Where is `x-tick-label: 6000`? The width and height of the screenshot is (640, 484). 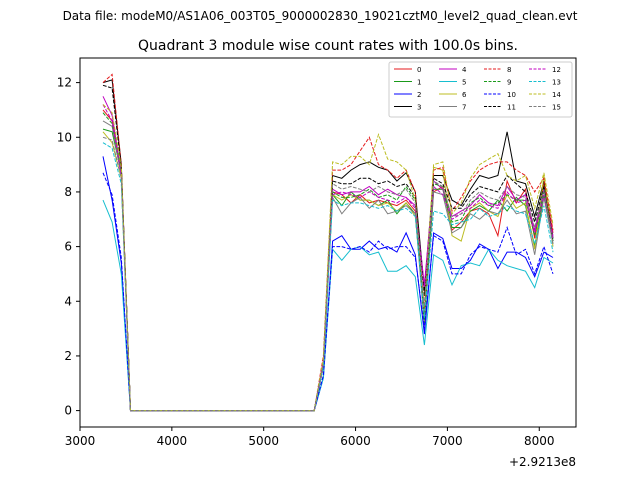 x-tick-label: 6000 is located at coordinates (355, 441).